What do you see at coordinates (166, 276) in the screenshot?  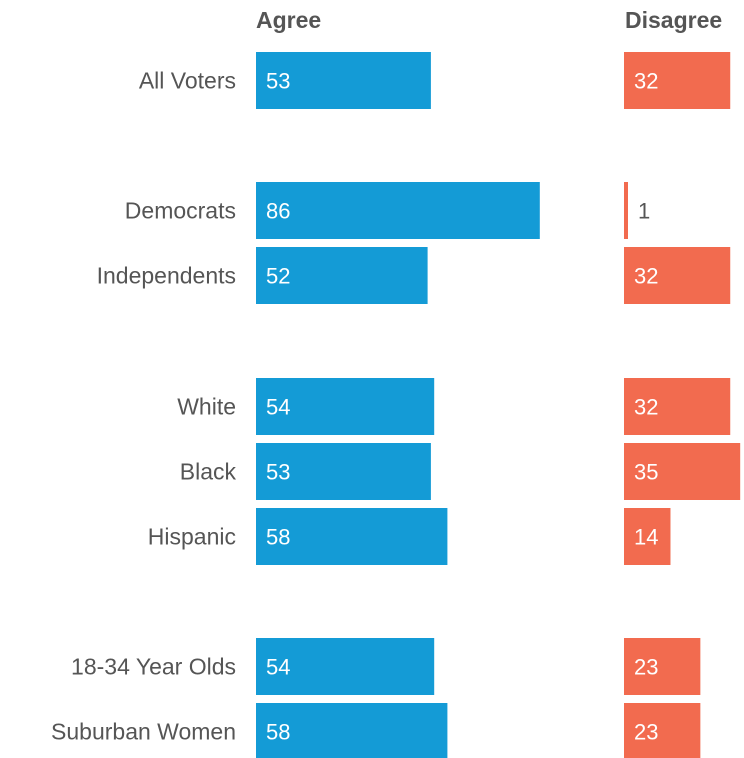 I see `category-label-independents: Independents` at bounding box center [166, 276].